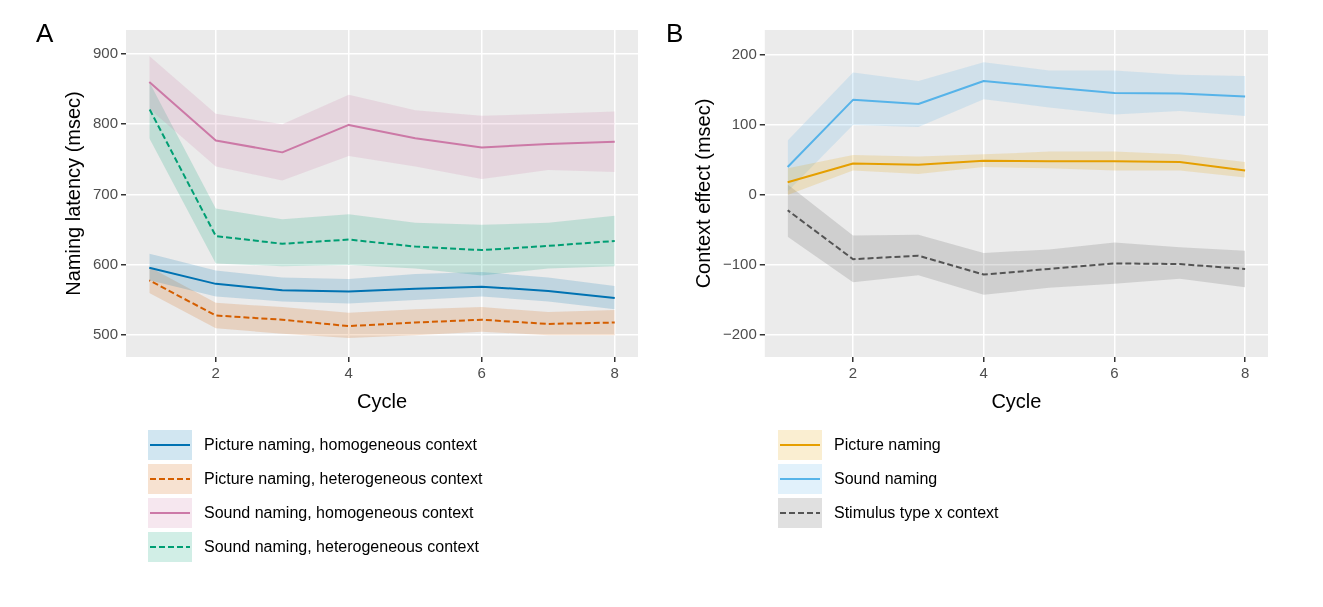  What do you see at coordinates (339, 513) in the screenshot?
I see `legend-label: Sound naming, homogeneous context` at bounding box center [339, 513].